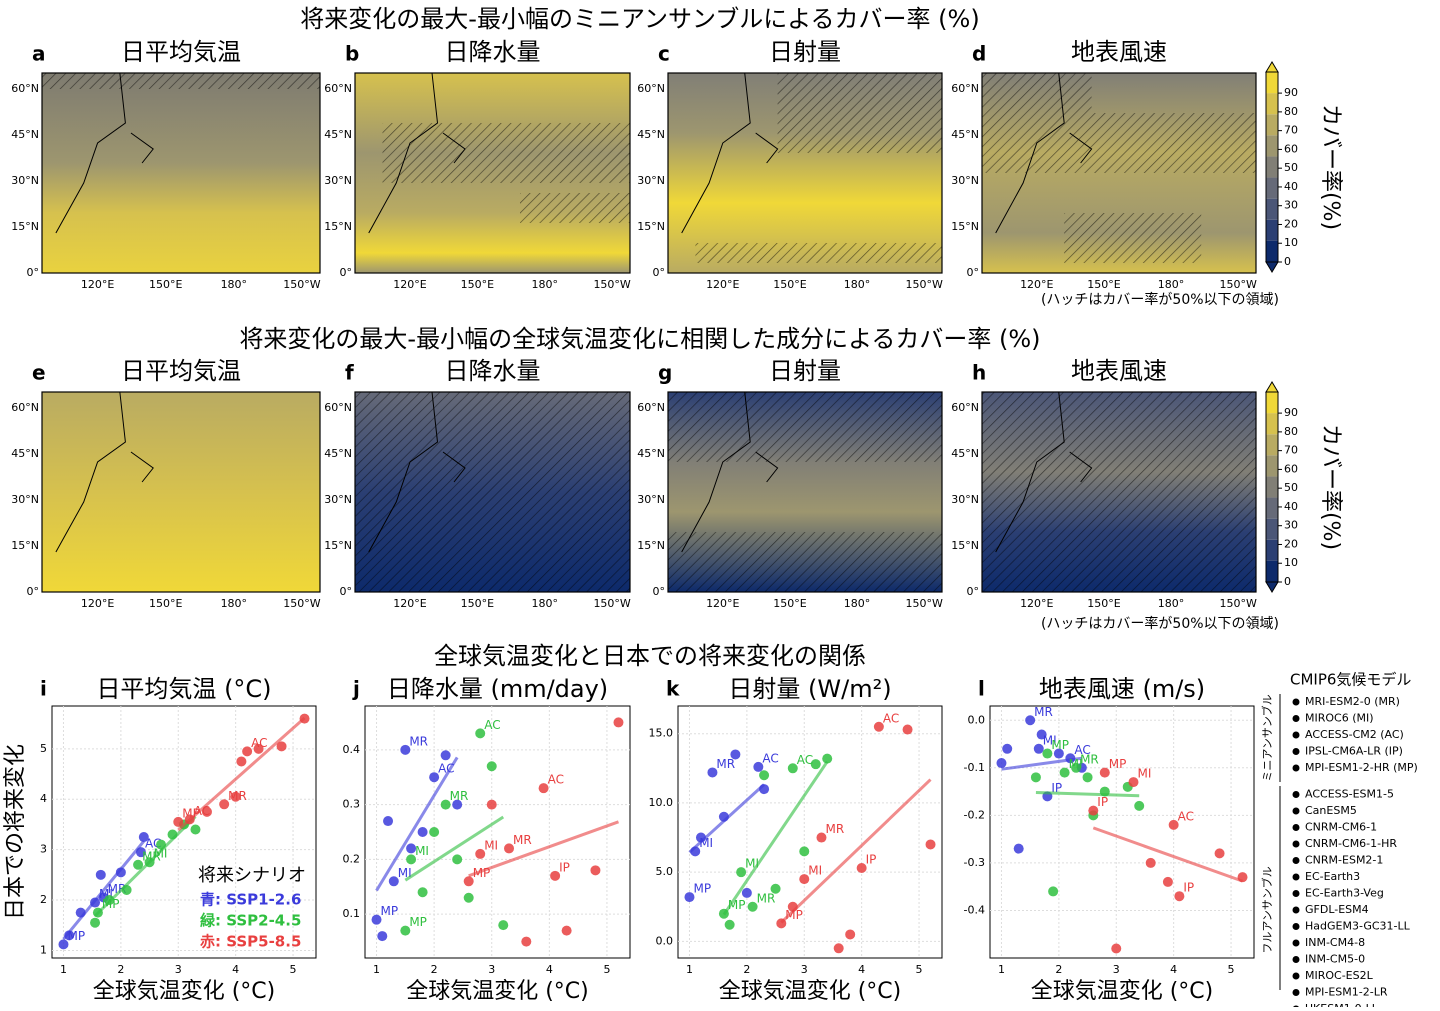  What do you see at coordinates (974, 814) in the screenshot?
I see `y-tick-label: -0.2` at bounding box center [974, 814].